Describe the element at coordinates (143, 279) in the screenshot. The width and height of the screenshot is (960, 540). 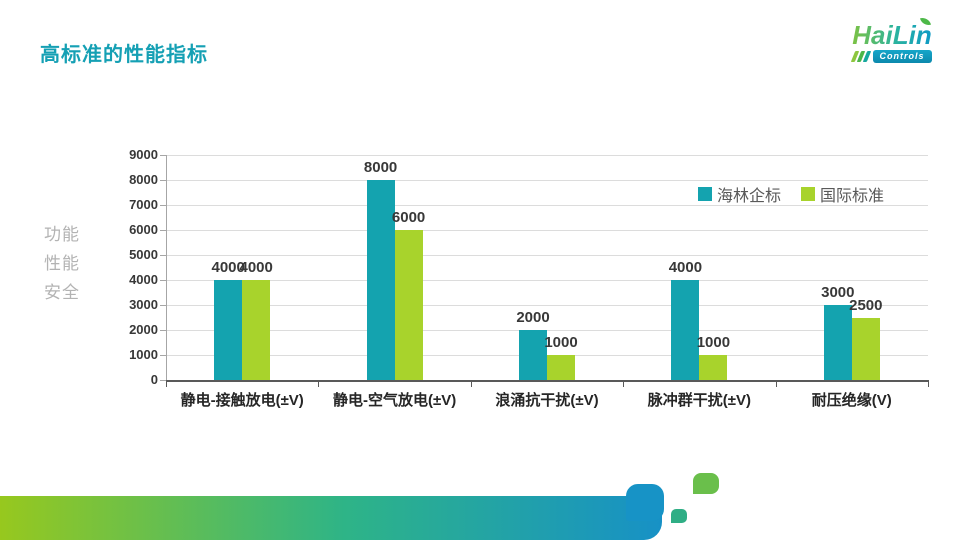
I see `y-axis-tick-label: 4000` at that location.